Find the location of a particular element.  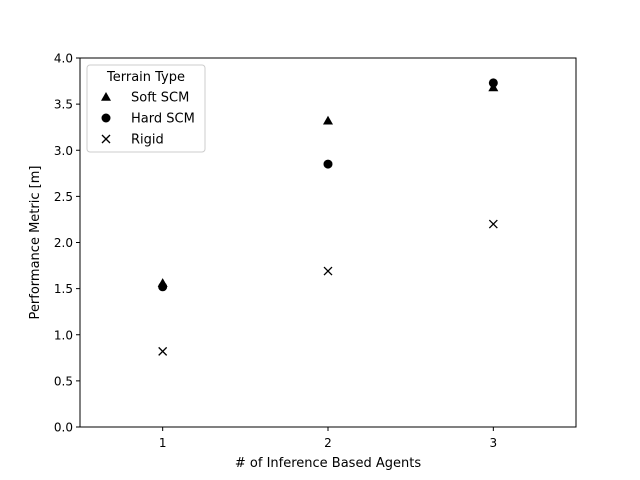

y-tick-label: 1.0 is located at coordinates (63, 335).